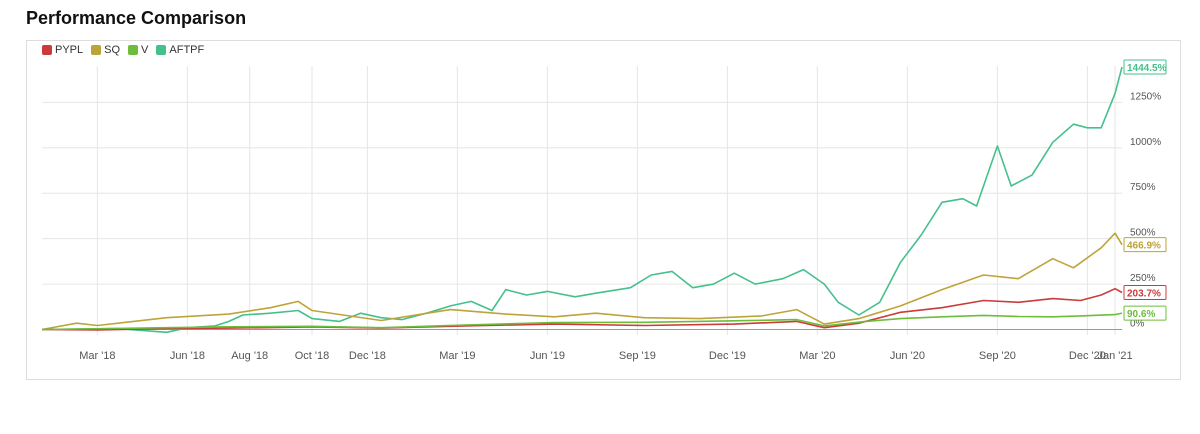  What do you see at coordinates (1115, 356) in the screenshot?
I see `x-tick-label: Jan '21` at bounding box center [1115, 356].